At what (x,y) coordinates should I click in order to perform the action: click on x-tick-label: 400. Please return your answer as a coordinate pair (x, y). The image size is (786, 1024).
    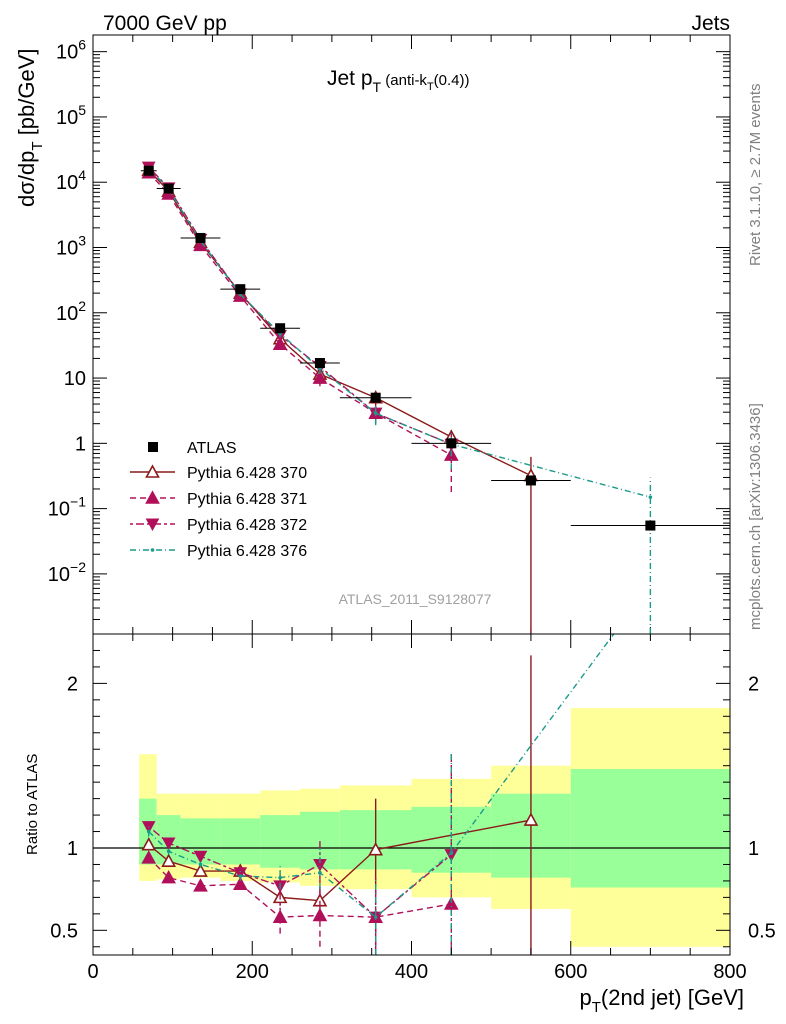
    Looking at the image, I should click on (411, 972).